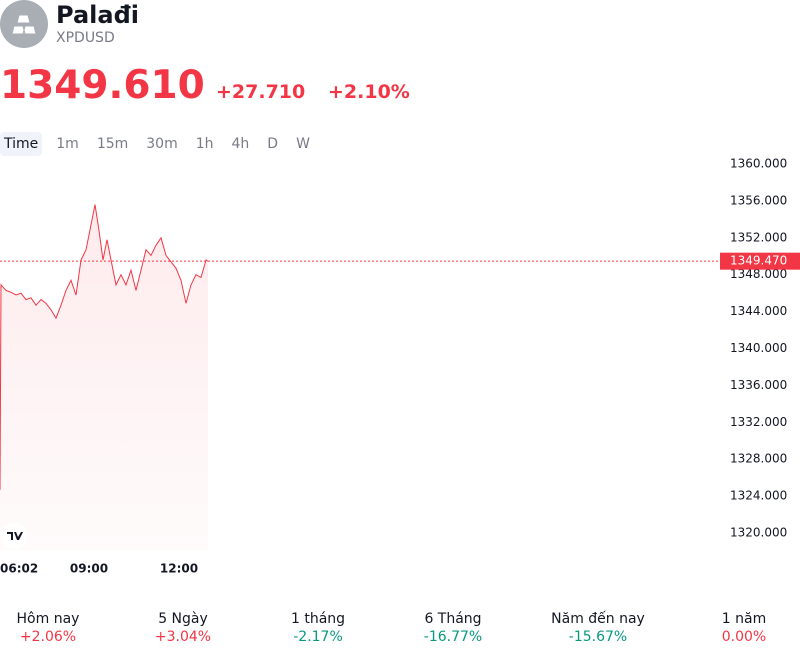 Image resolution: width=800 pixels, height=658 pixels. Describe the element at coordinates (369, 92) in the screenshot. I see `price-change-percent: +2.10%` at that location.